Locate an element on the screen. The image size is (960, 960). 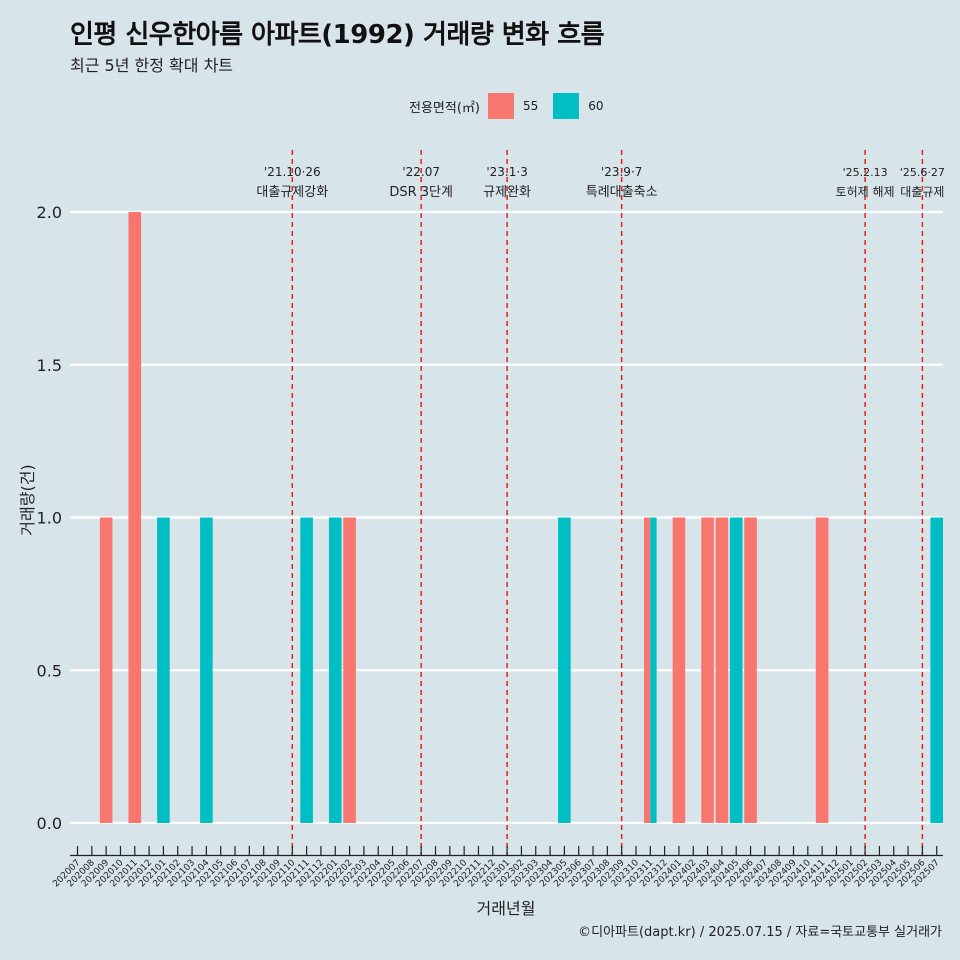
event-label: 대출규제강화 is located at coordinates (292, 192).